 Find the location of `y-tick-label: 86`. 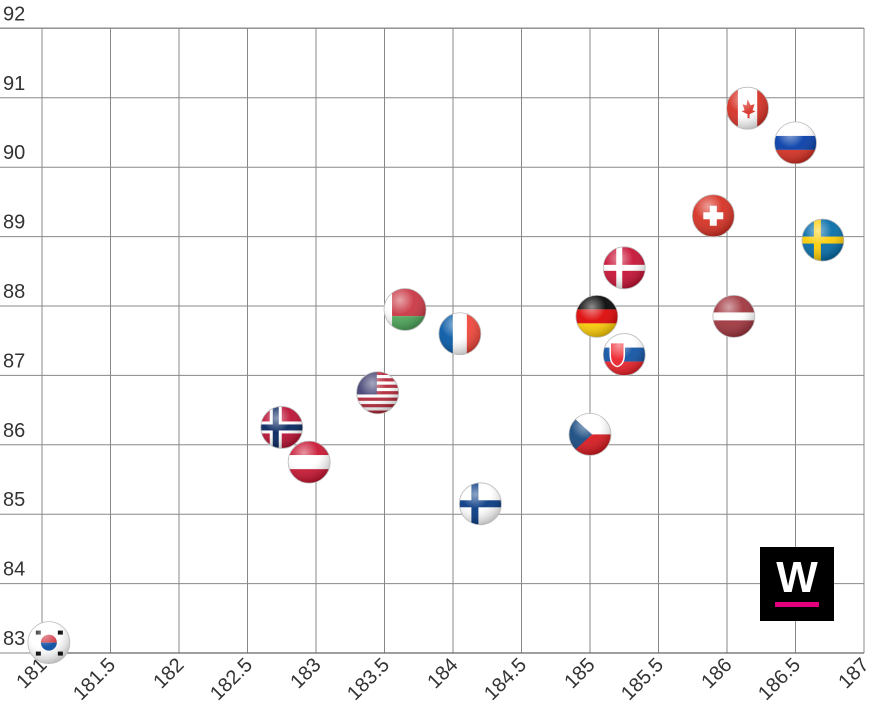

y-tick-label: 86 is located at coordinates (14, 431).